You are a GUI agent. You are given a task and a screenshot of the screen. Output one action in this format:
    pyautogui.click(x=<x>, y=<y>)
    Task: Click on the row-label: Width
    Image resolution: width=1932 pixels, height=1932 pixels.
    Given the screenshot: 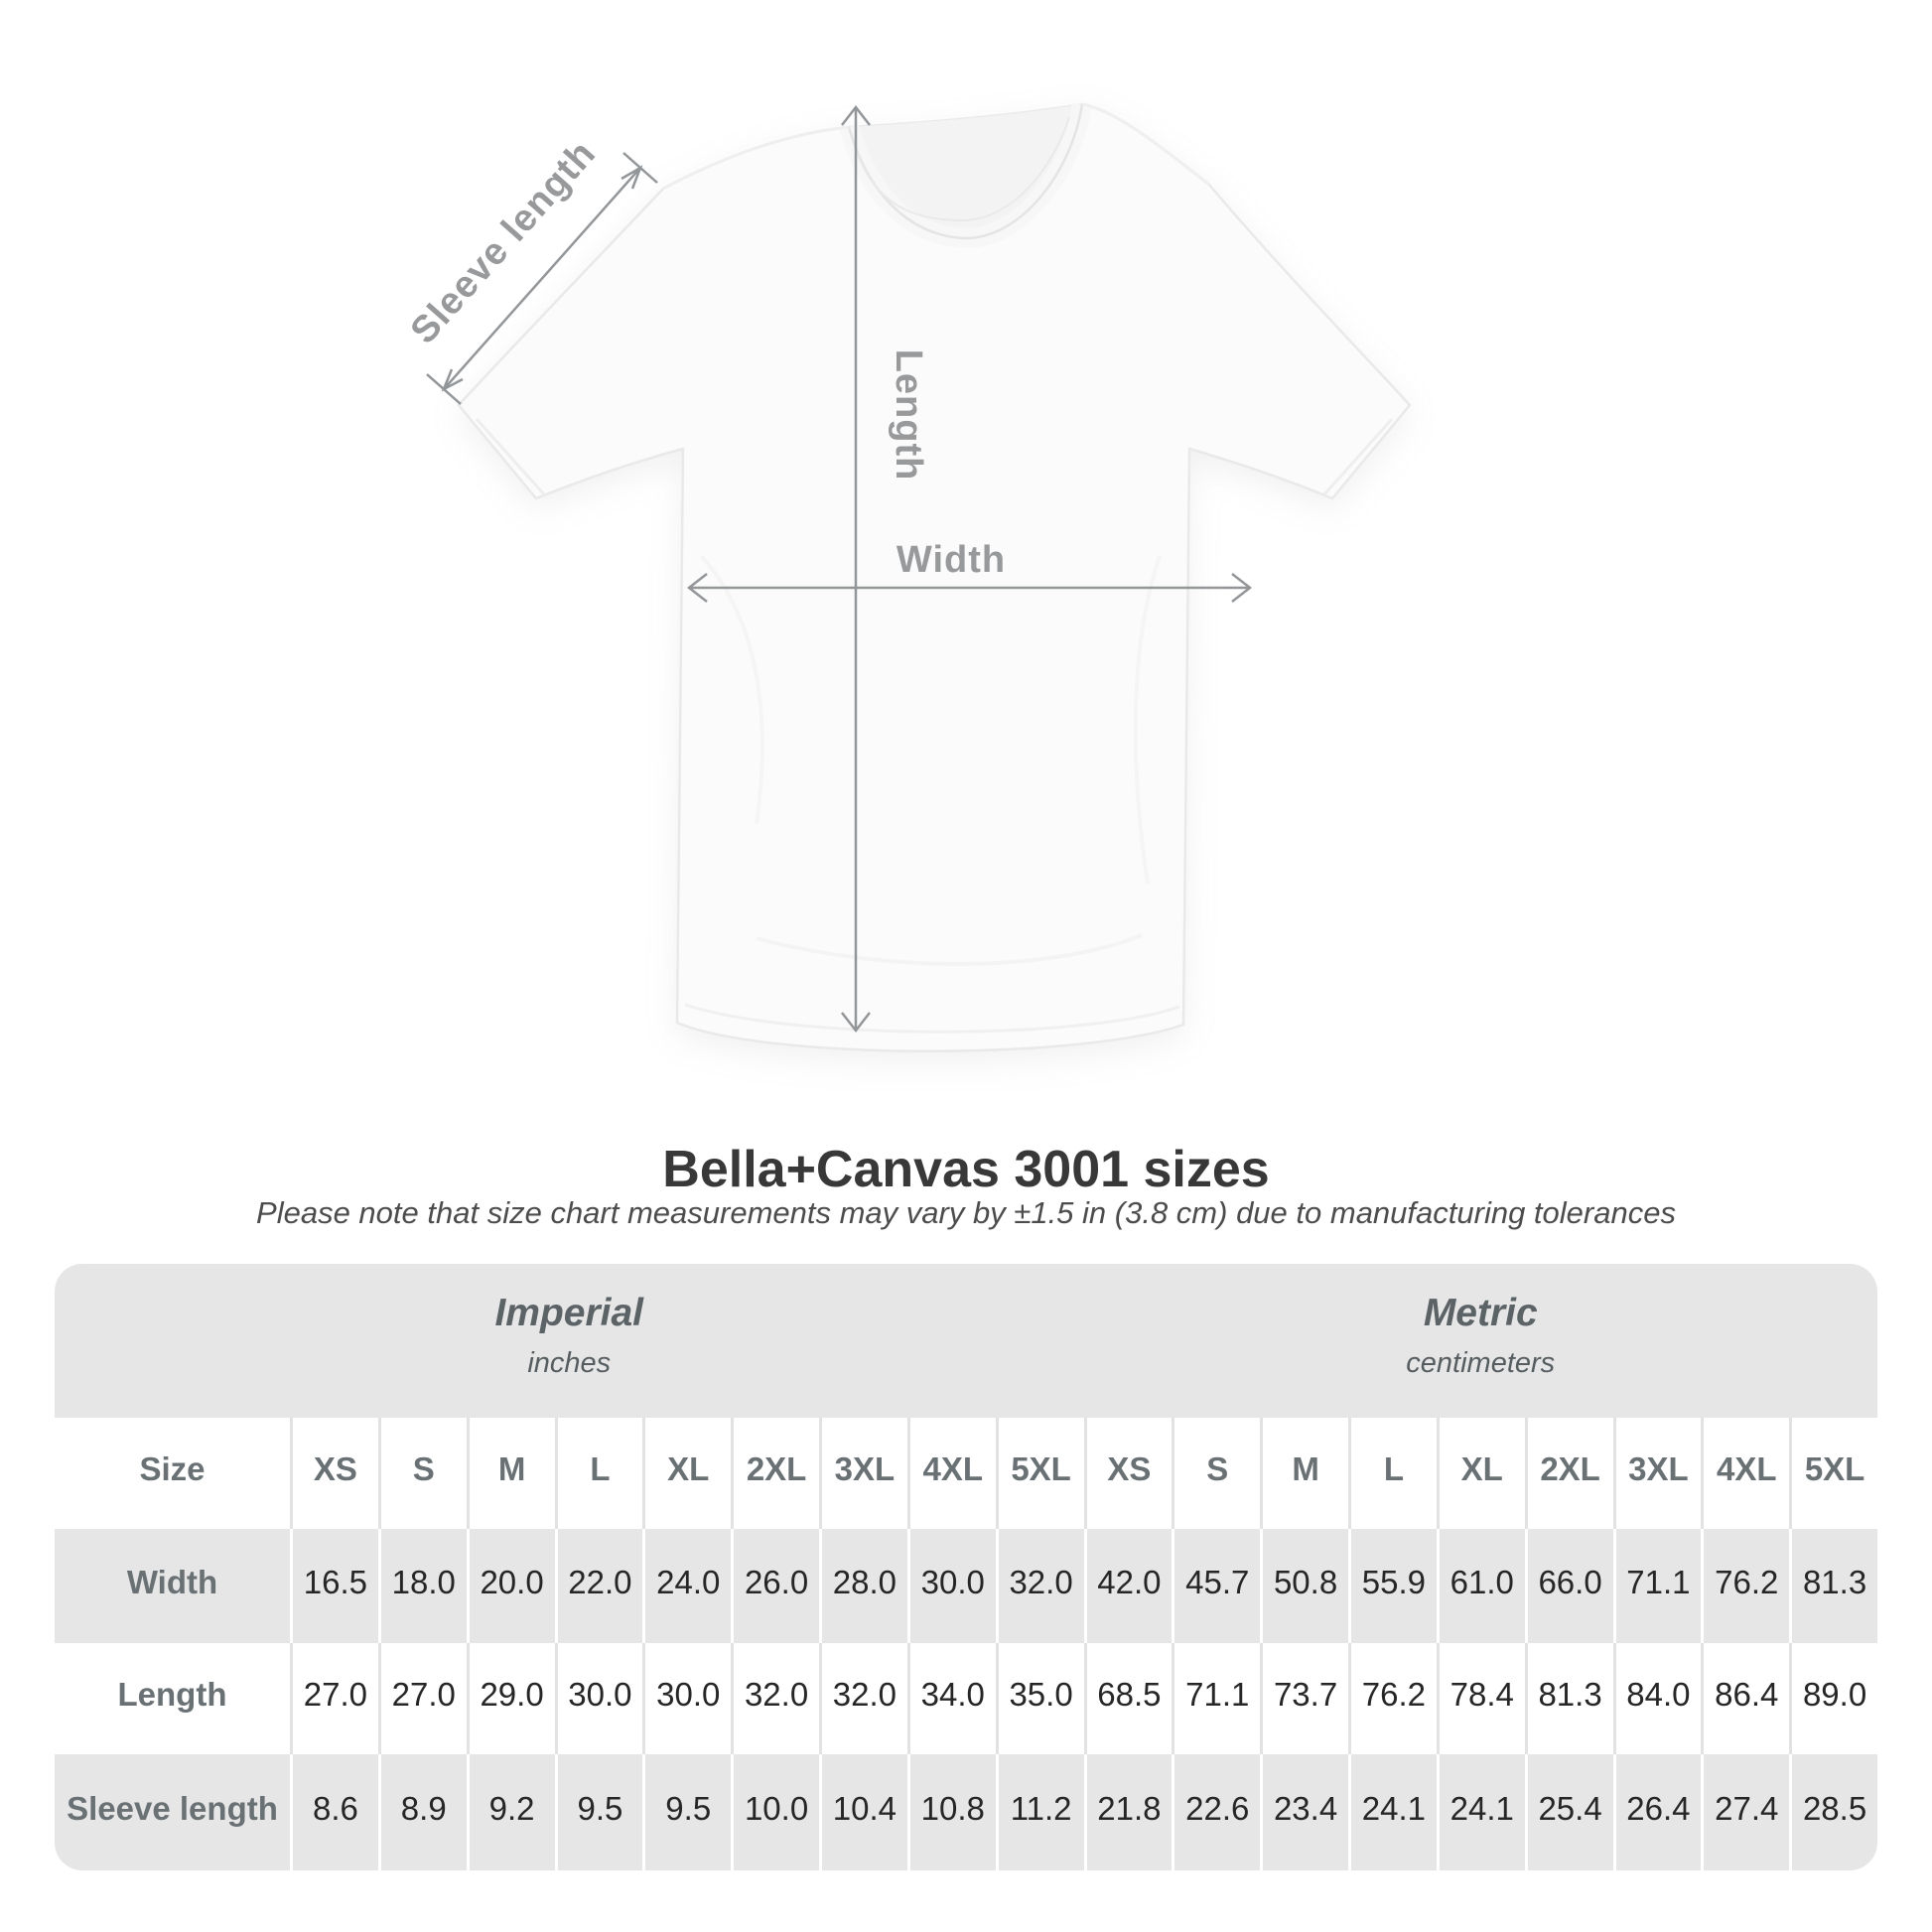 What is the action you would take?
    pyautogui.click(x=172, y=1586)
    